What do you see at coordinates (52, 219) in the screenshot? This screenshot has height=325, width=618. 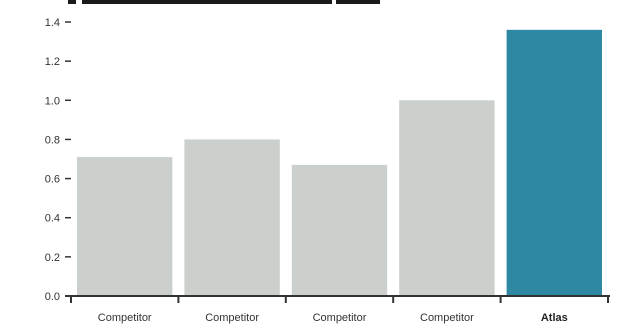 I see `y-tick-label: 0.4` at bounding box center [52, 219].